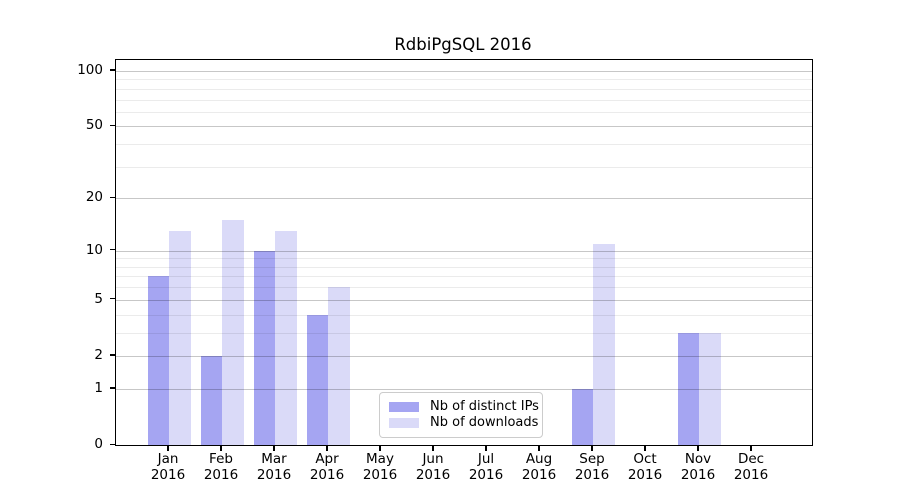  Describe the element at coordinates (211, 400) in the screenshot. I see `bar-distinct-ips-feb` at that location.